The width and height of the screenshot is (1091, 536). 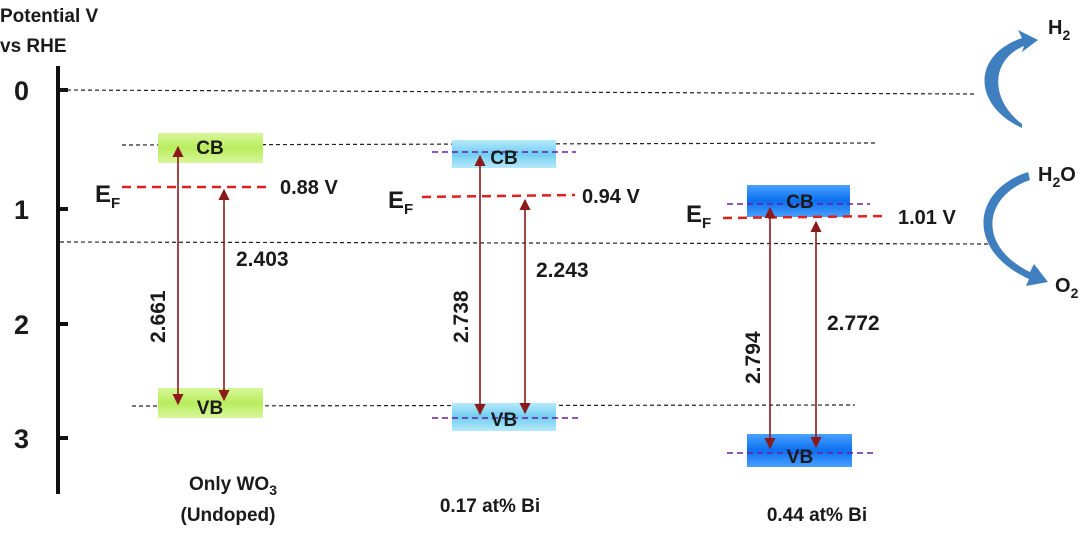 I want to click on tick-label-3: 3, so click(x=21, y=439).